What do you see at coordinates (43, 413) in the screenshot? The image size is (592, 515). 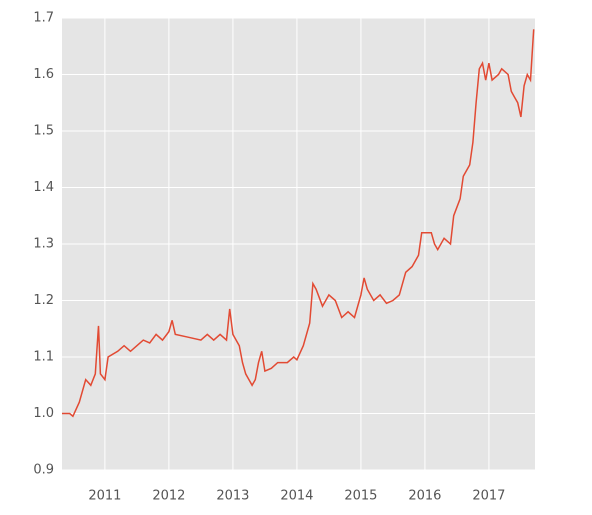 I see `y-tick-label: 1.0` at bounding box center [43, 413].